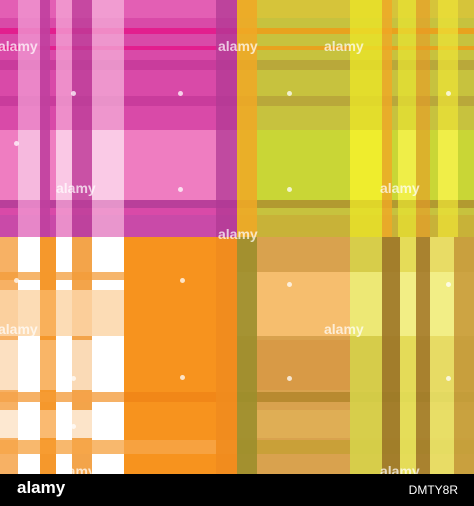 The image size is (474, 506). What do you see at coordinates (41, 487) in the screenshot?
I see `alamy-logo: alamy` at bounding box center [41, 487].